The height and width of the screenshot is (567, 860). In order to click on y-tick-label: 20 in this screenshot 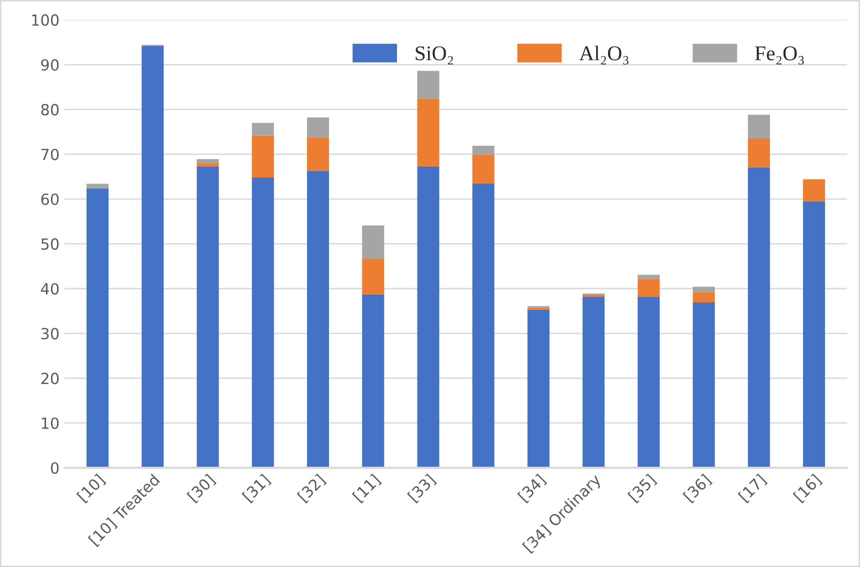, I will do `click(50, 378)`.